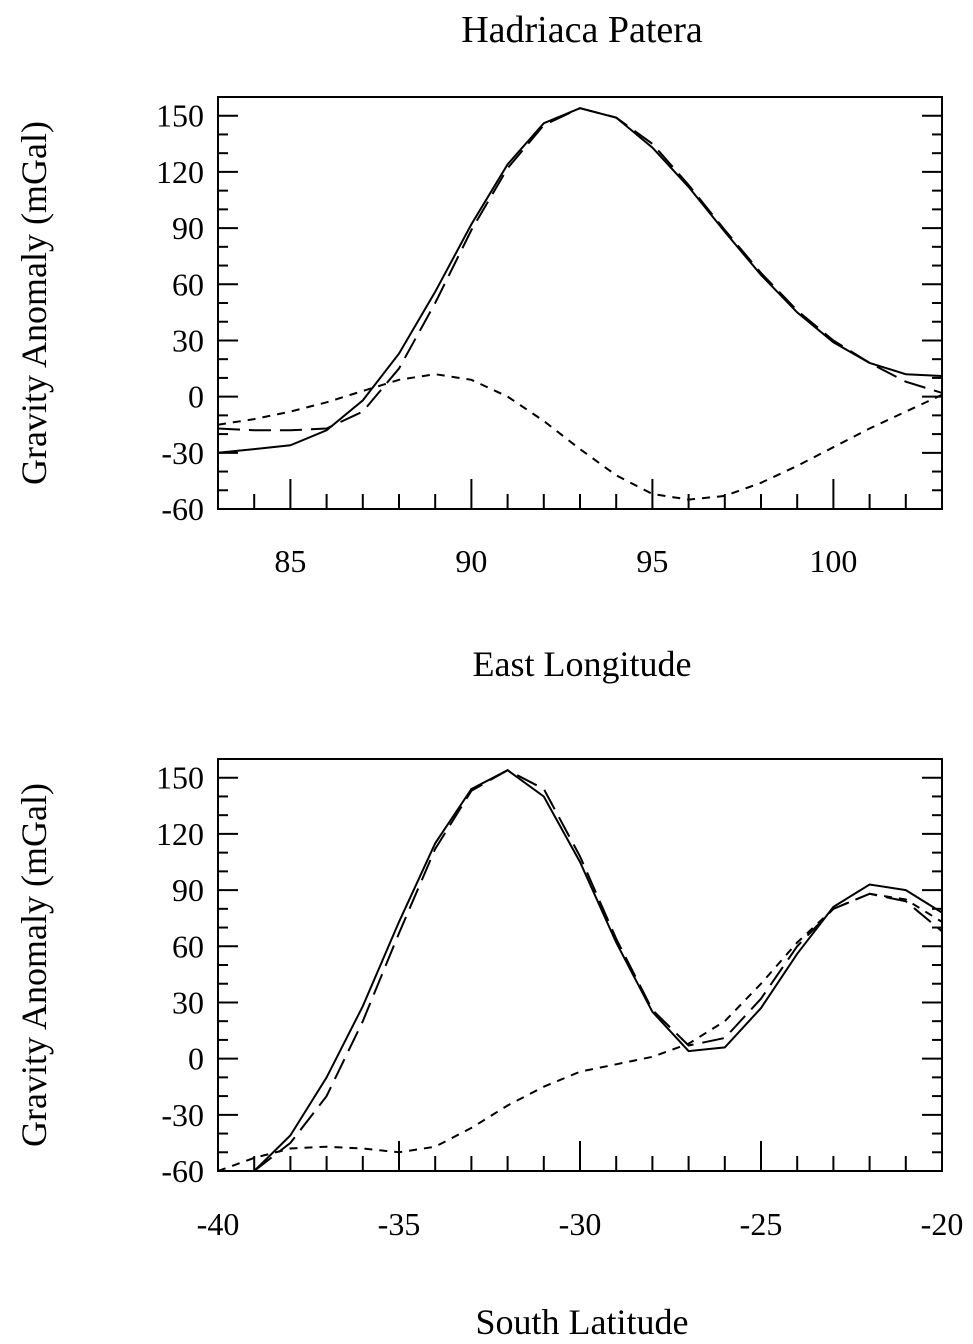 The width and height of the screenshot is (973, 1344). Describe the element at coordinates (582, 664) in the screenshot. I see `x-axis-label: East Longitude` at that location.